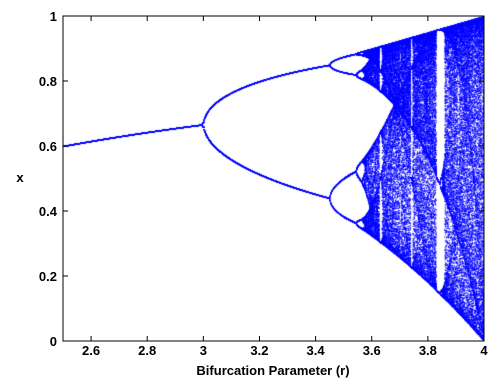  What do you see at coordinates (91, 350) in the screenshot?
I see `x-tick-label: 2.6` at bounding box center [91, 350].